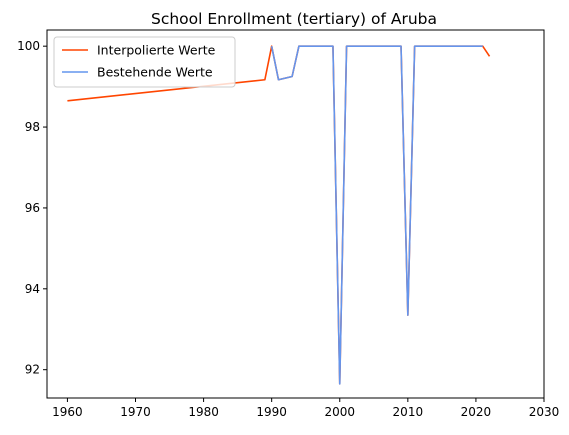 Image resolution: width=569 pixels, height=435 pixels. What do you see at coordinates (32, 127) in the screenshot?
I see `y-tick-label: 98` at bounding box center [32, 127].